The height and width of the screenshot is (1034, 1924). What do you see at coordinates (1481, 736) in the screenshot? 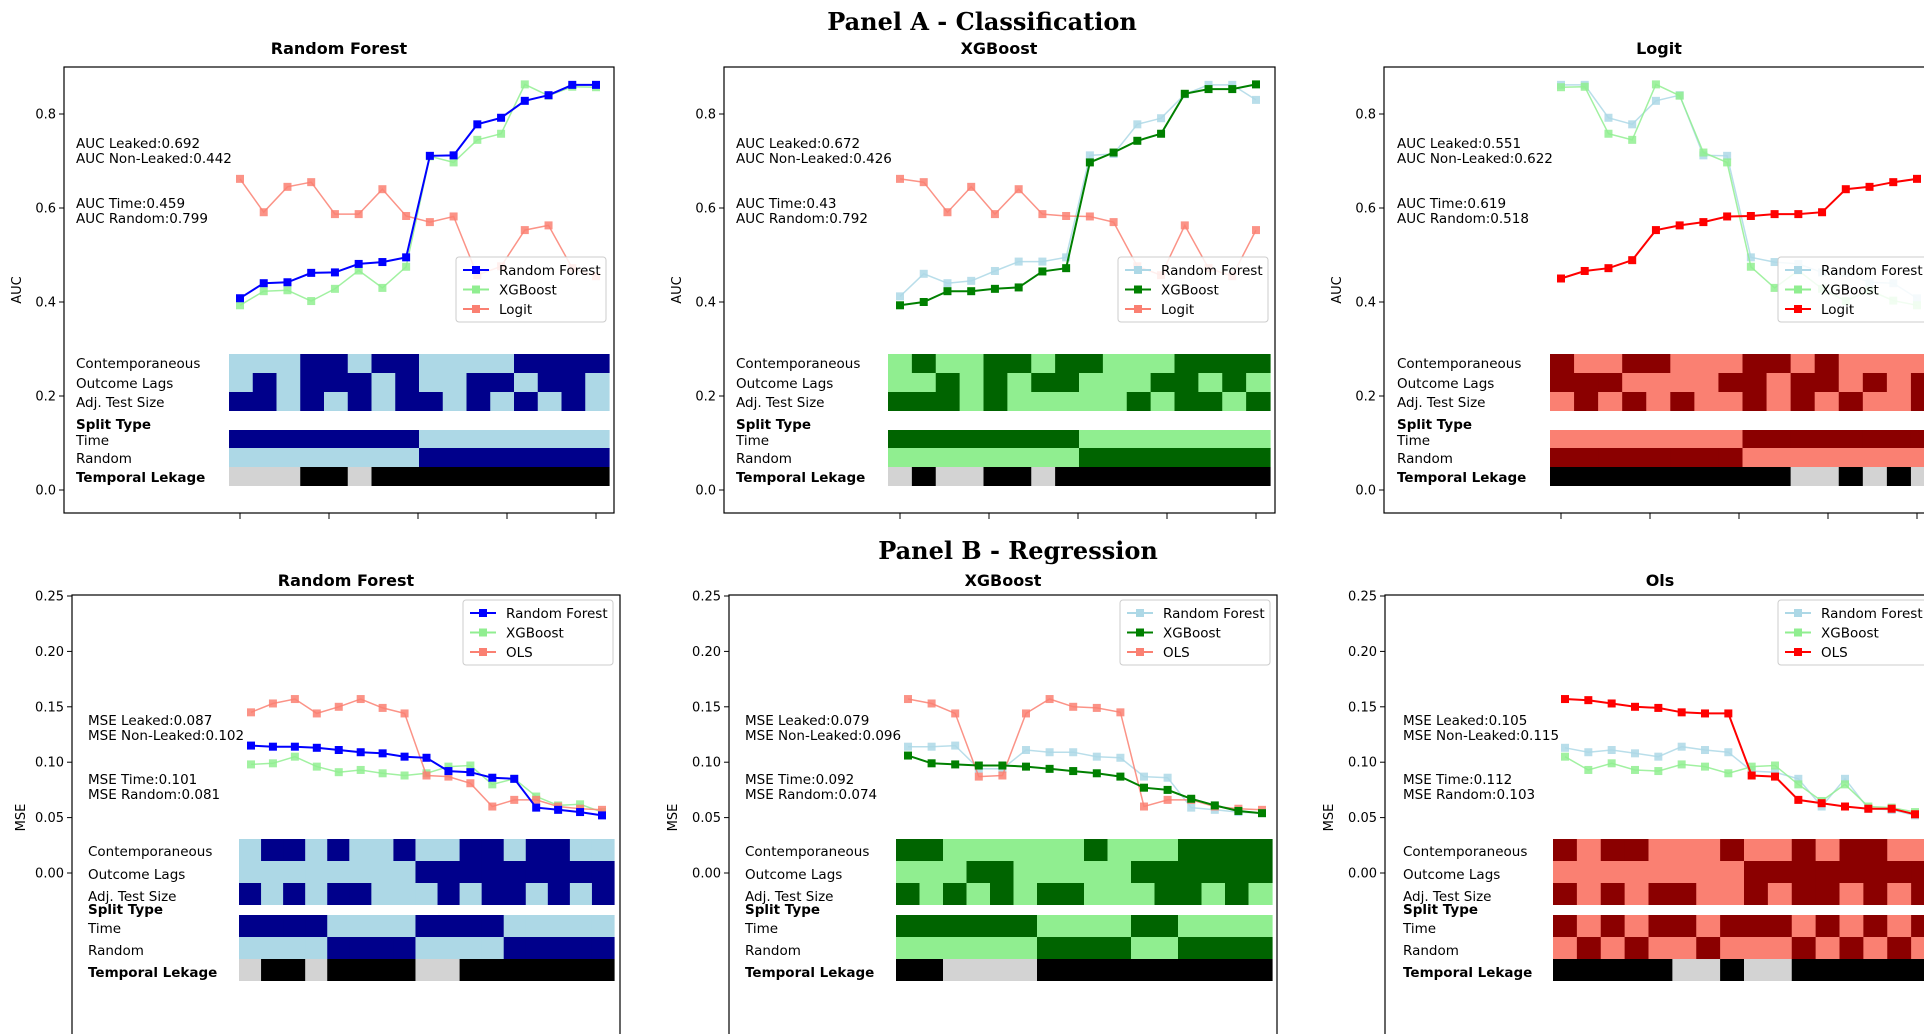
I see `metric-annotation: MSE Non-Leaked:0.115` at bounding box center [1481, 736].